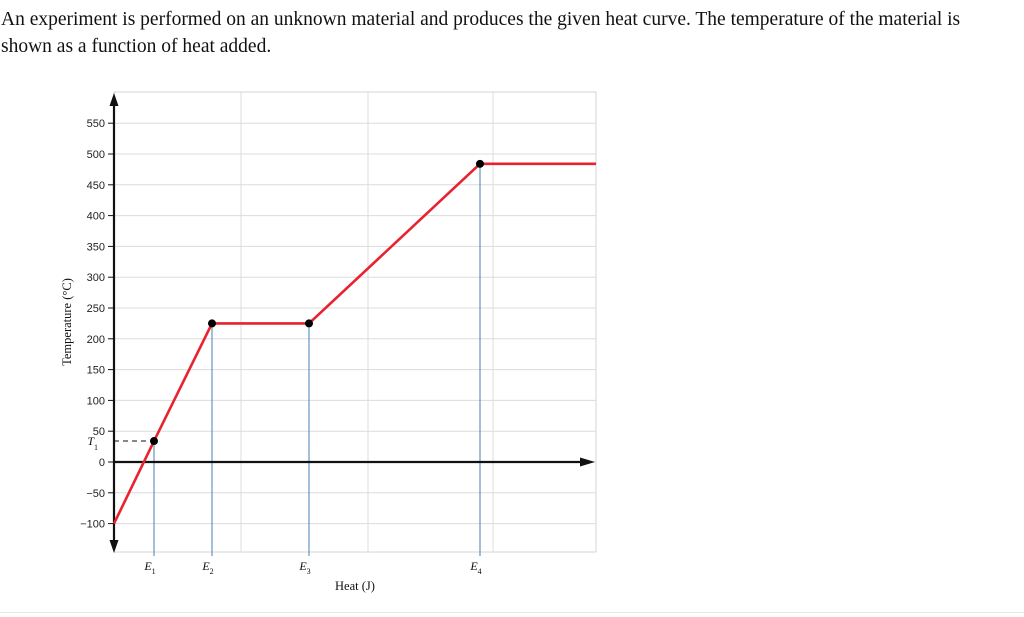  I want to click on y-tick-label: 550, so click(96, 124).